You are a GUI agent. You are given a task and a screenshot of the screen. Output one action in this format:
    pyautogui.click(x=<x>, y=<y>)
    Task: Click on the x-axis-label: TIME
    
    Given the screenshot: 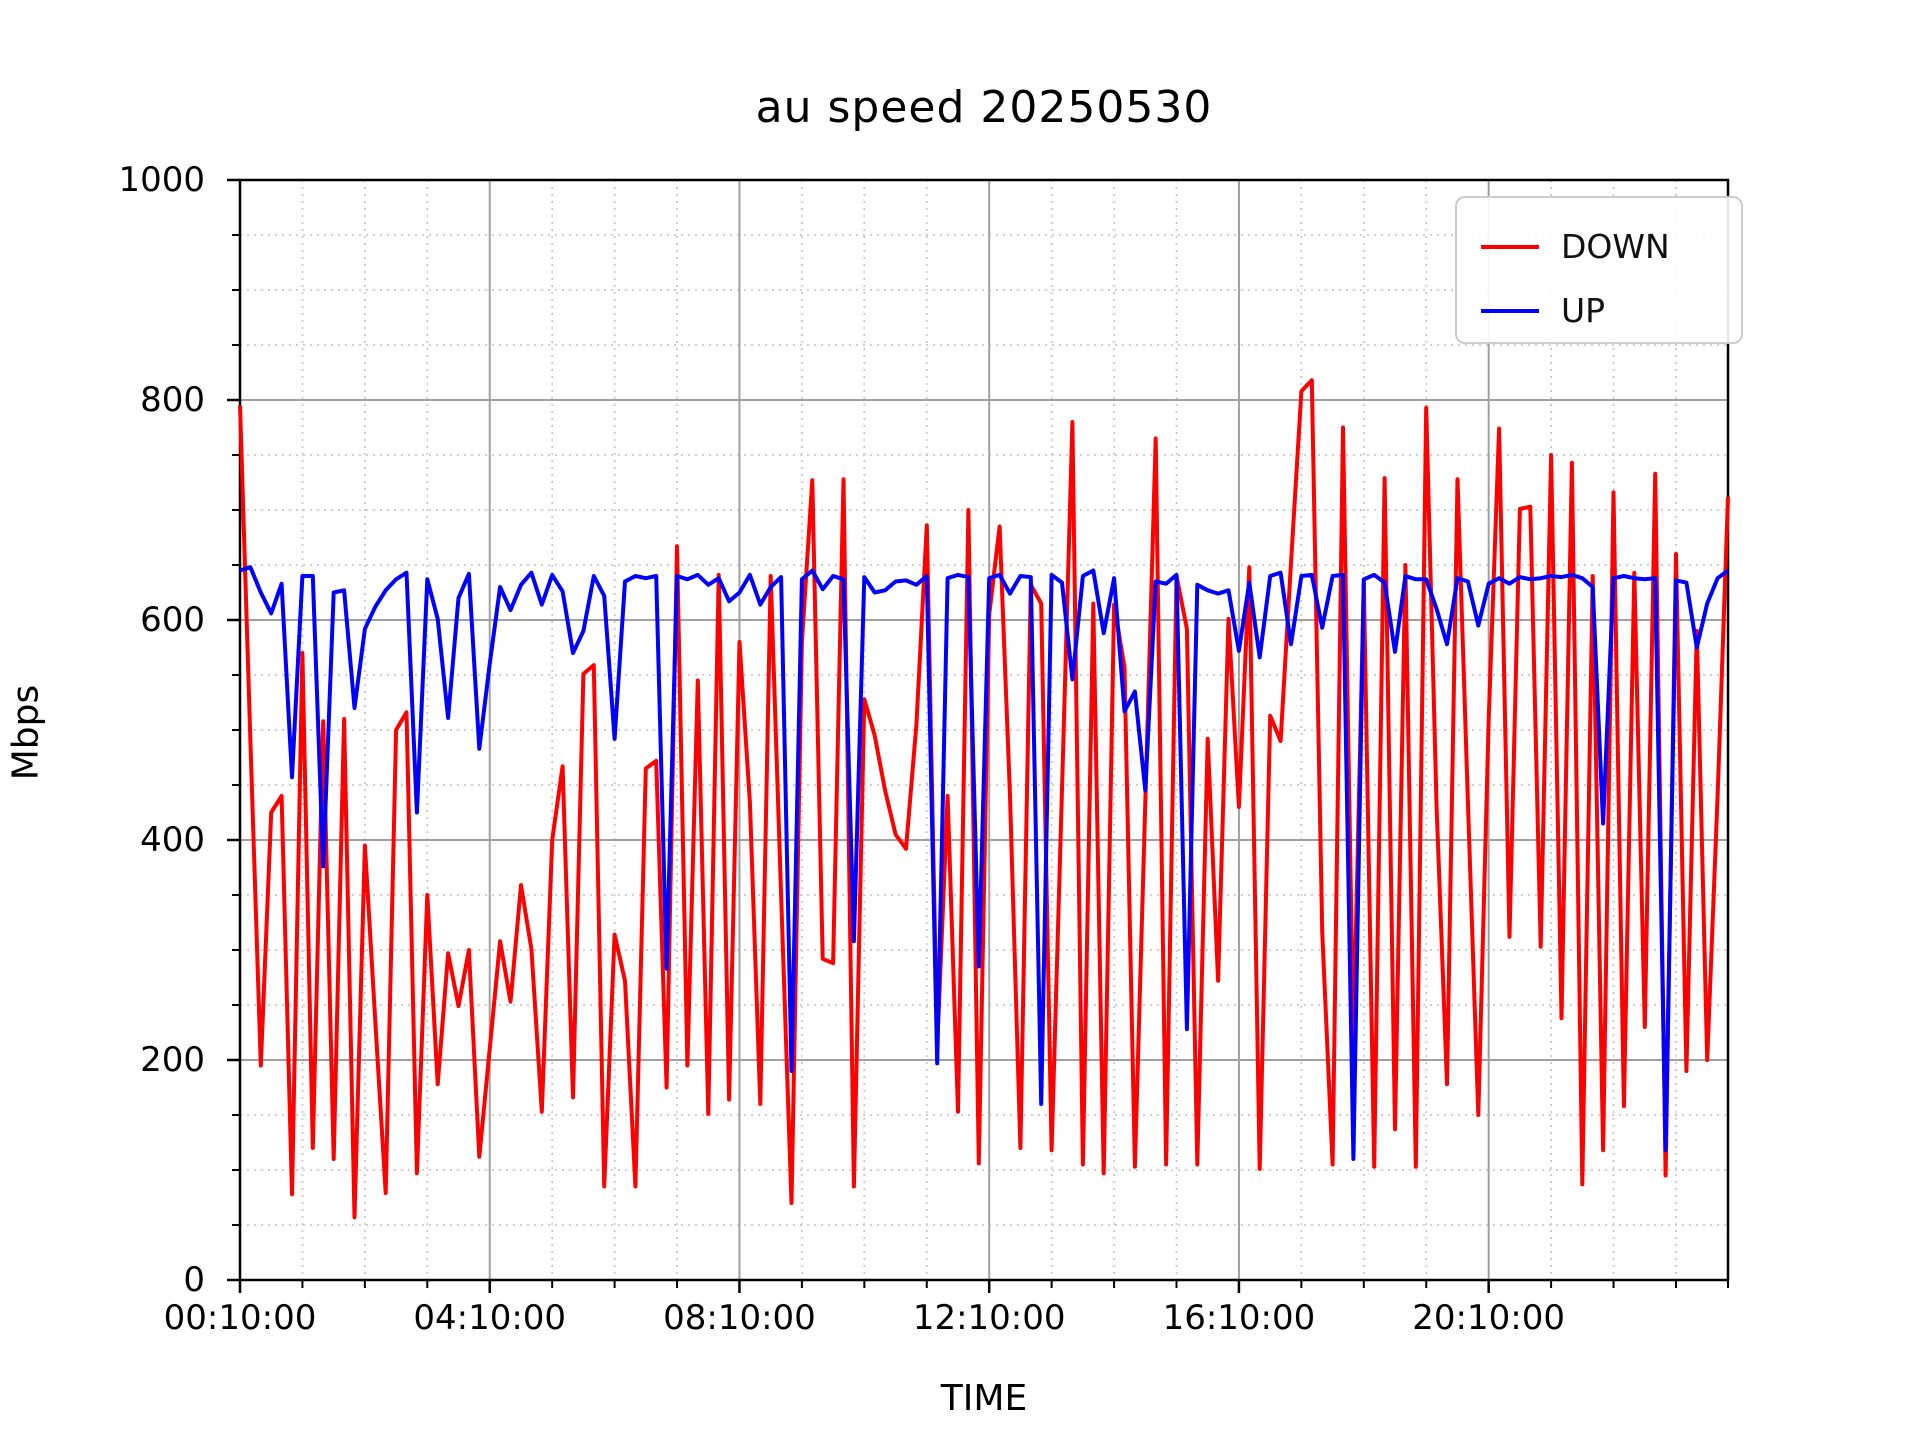 What is the action you would take?
    pyautogui.click(x=984, y=1398)
    